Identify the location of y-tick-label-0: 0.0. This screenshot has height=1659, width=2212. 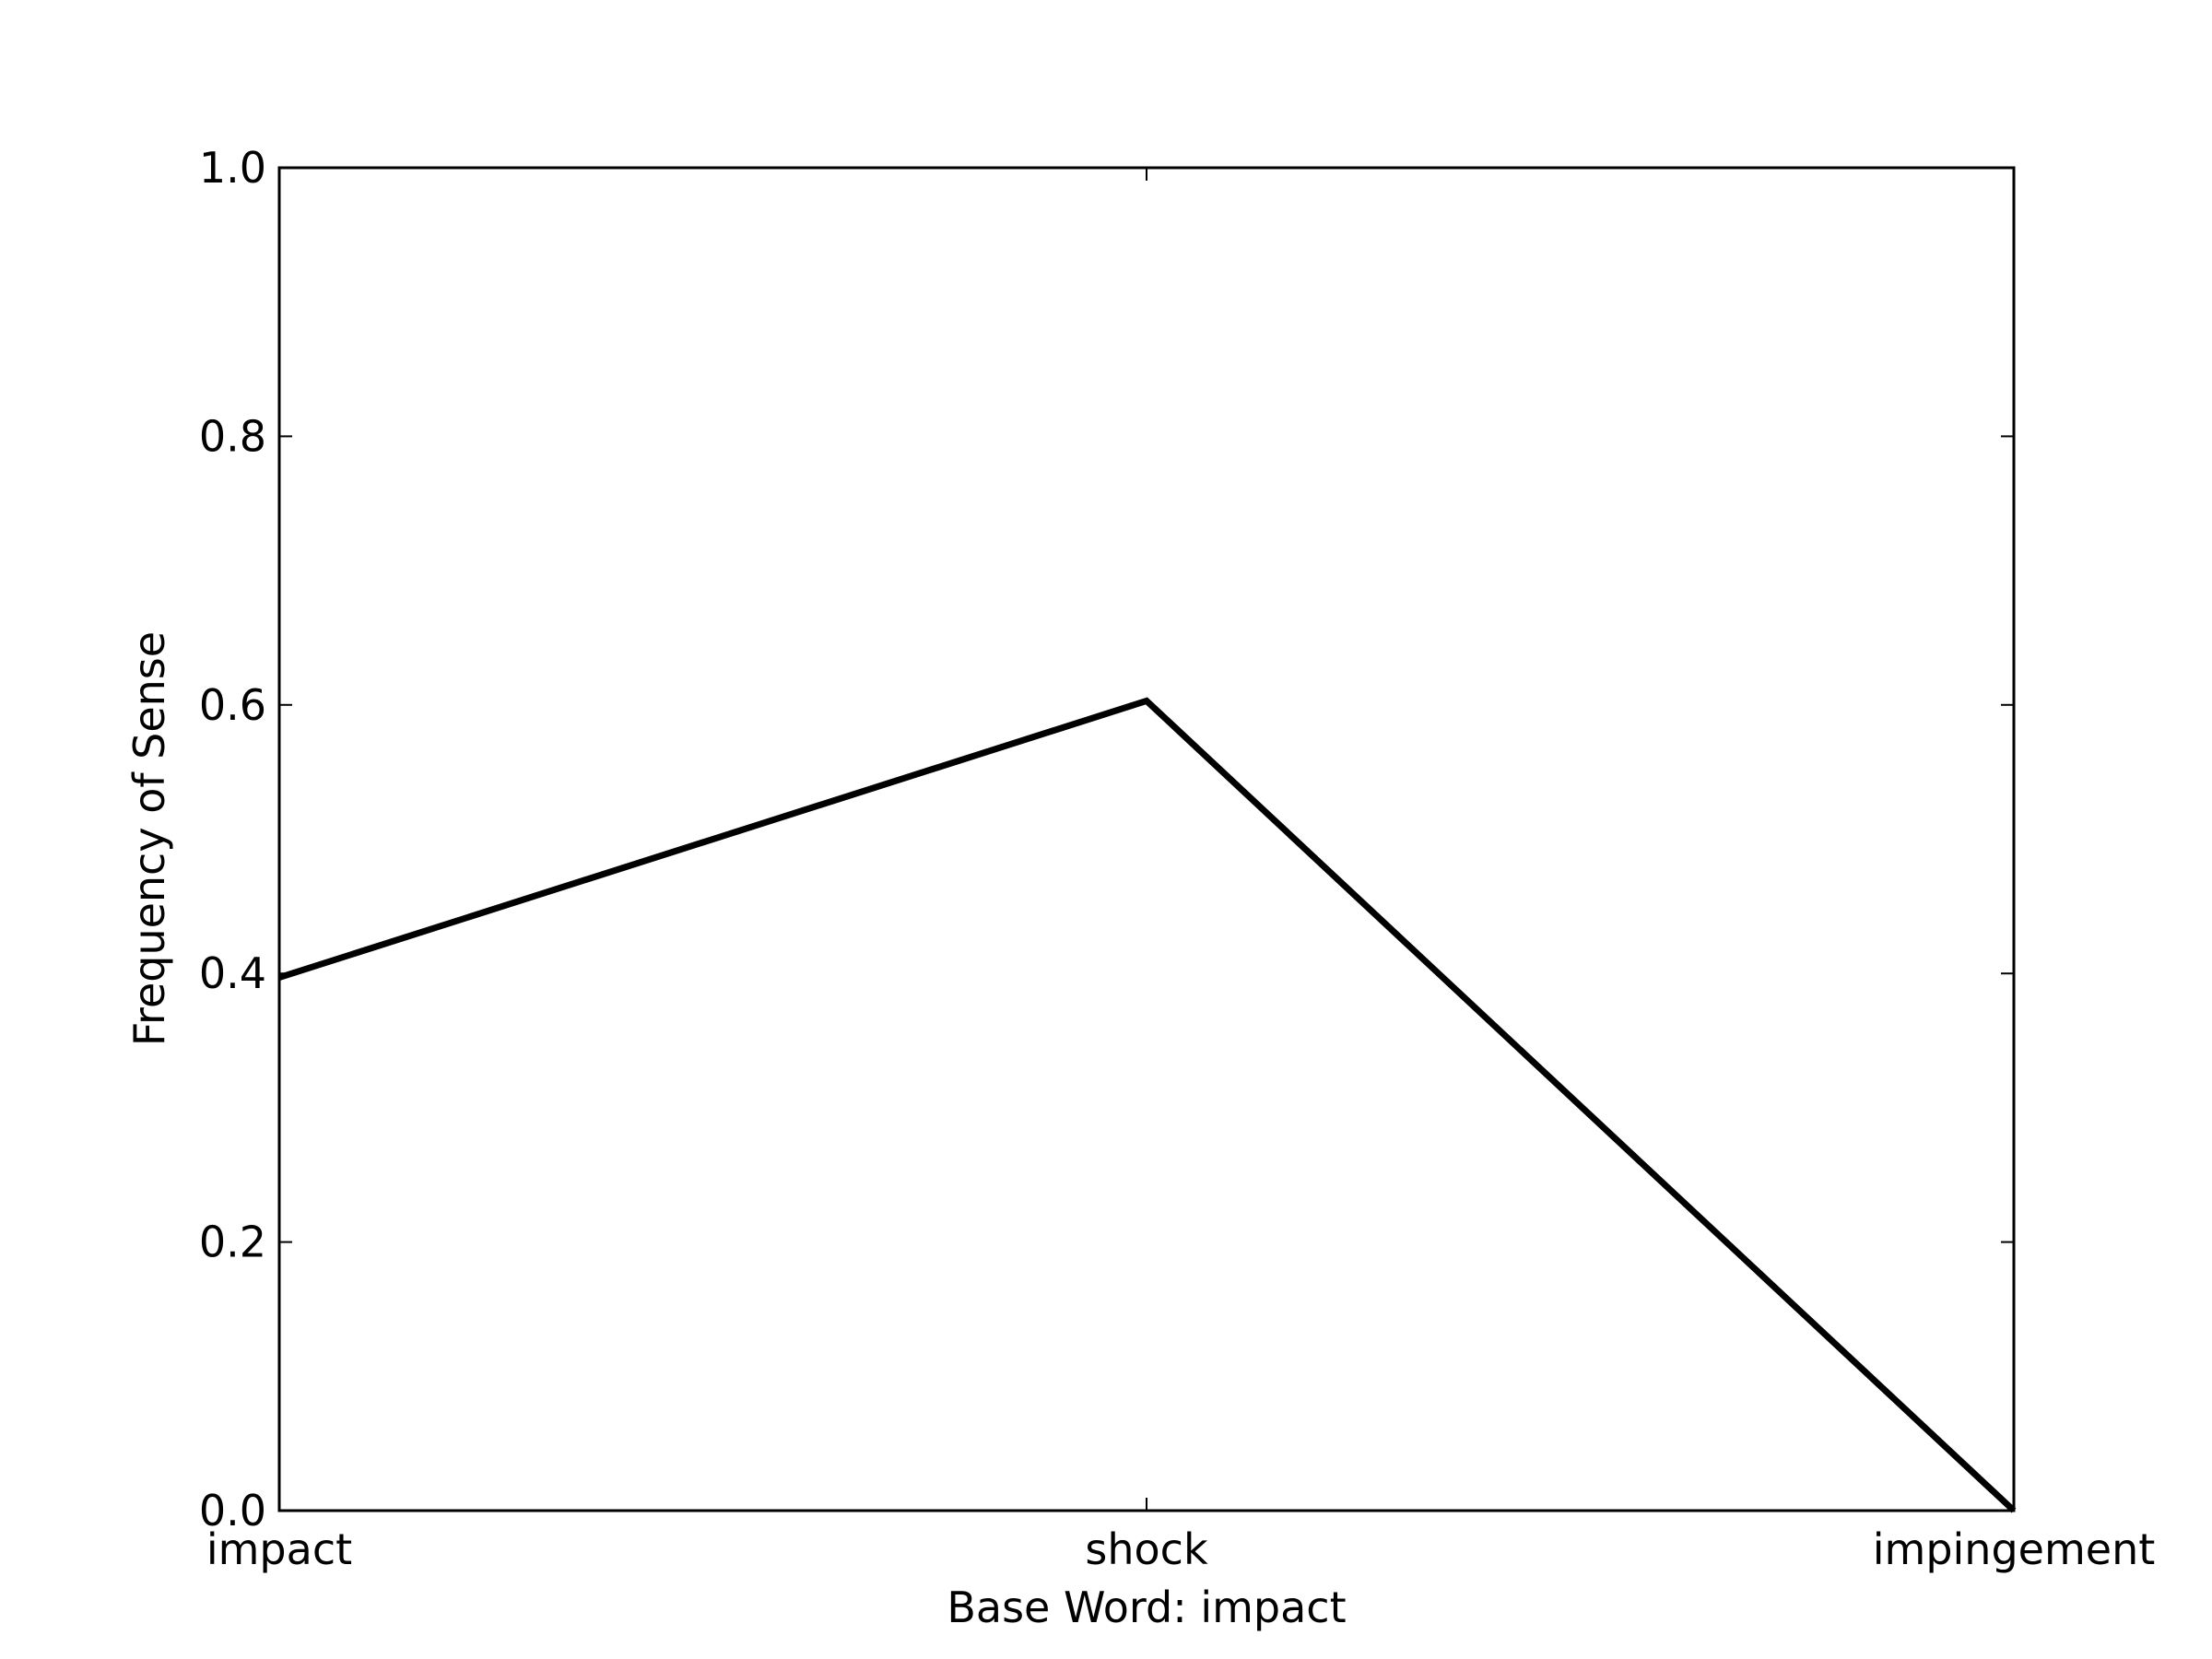
(232, 1510).